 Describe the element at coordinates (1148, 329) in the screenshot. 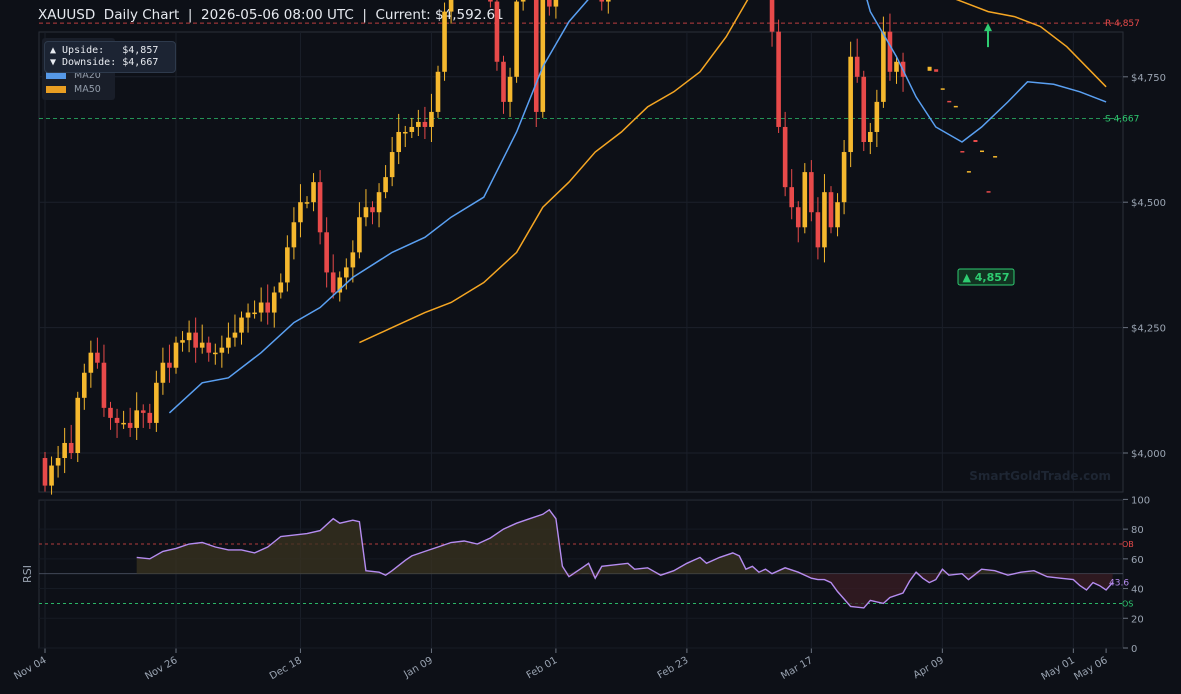

I see `y-tick-label: $4,250` at that location.